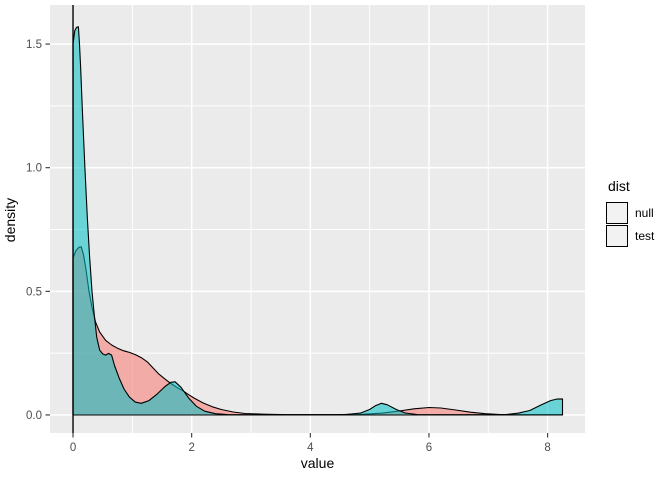 This screenshot has width=672, height=480. What do you see at coordinates (619, 186) in the screenshot?
I see `legend-title: dist` at bounding box center [619, 186].